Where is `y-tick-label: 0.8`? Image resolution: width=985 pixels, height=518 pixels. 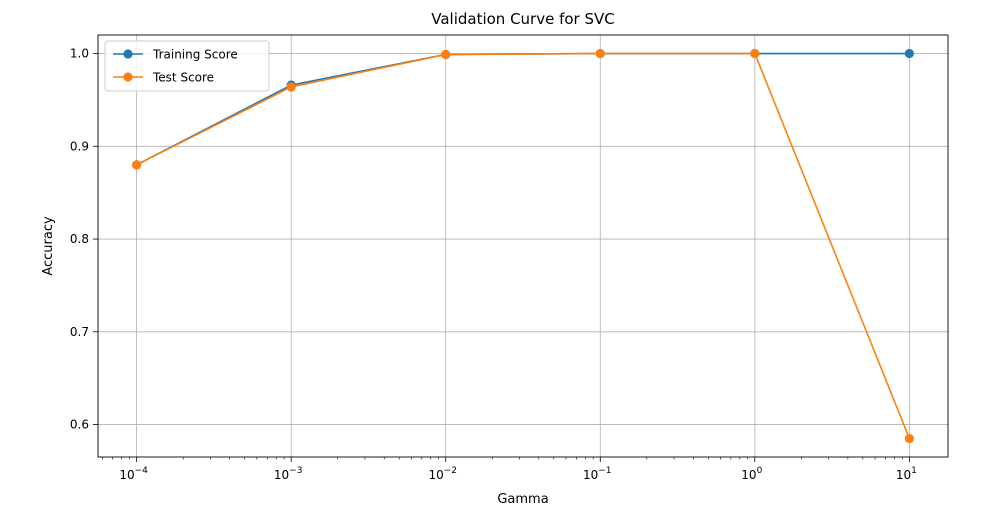
y-tick-label: 0.8 is located at coordinates (79, 239).